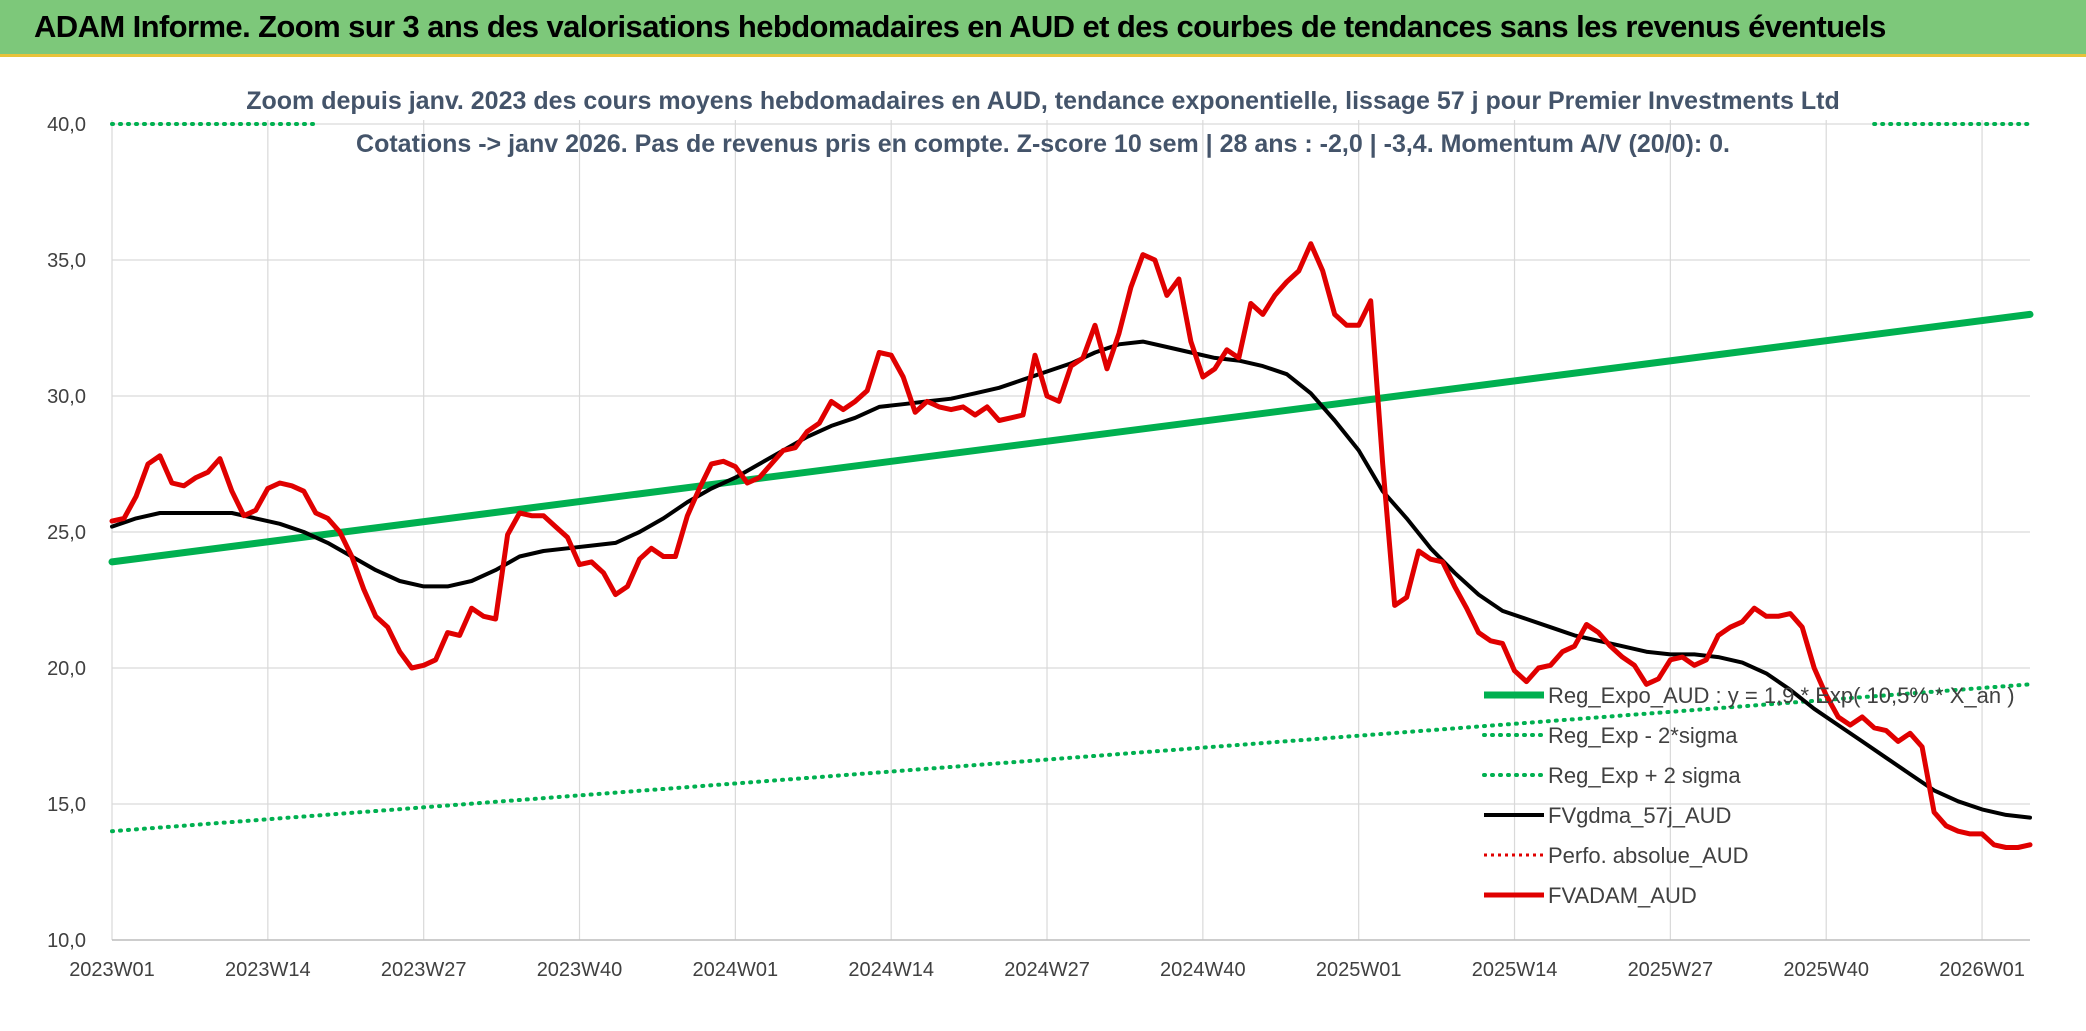 The image size is (2086, 1031). I want to click on x-tick-label: 2024W27, so click(1047, 970).